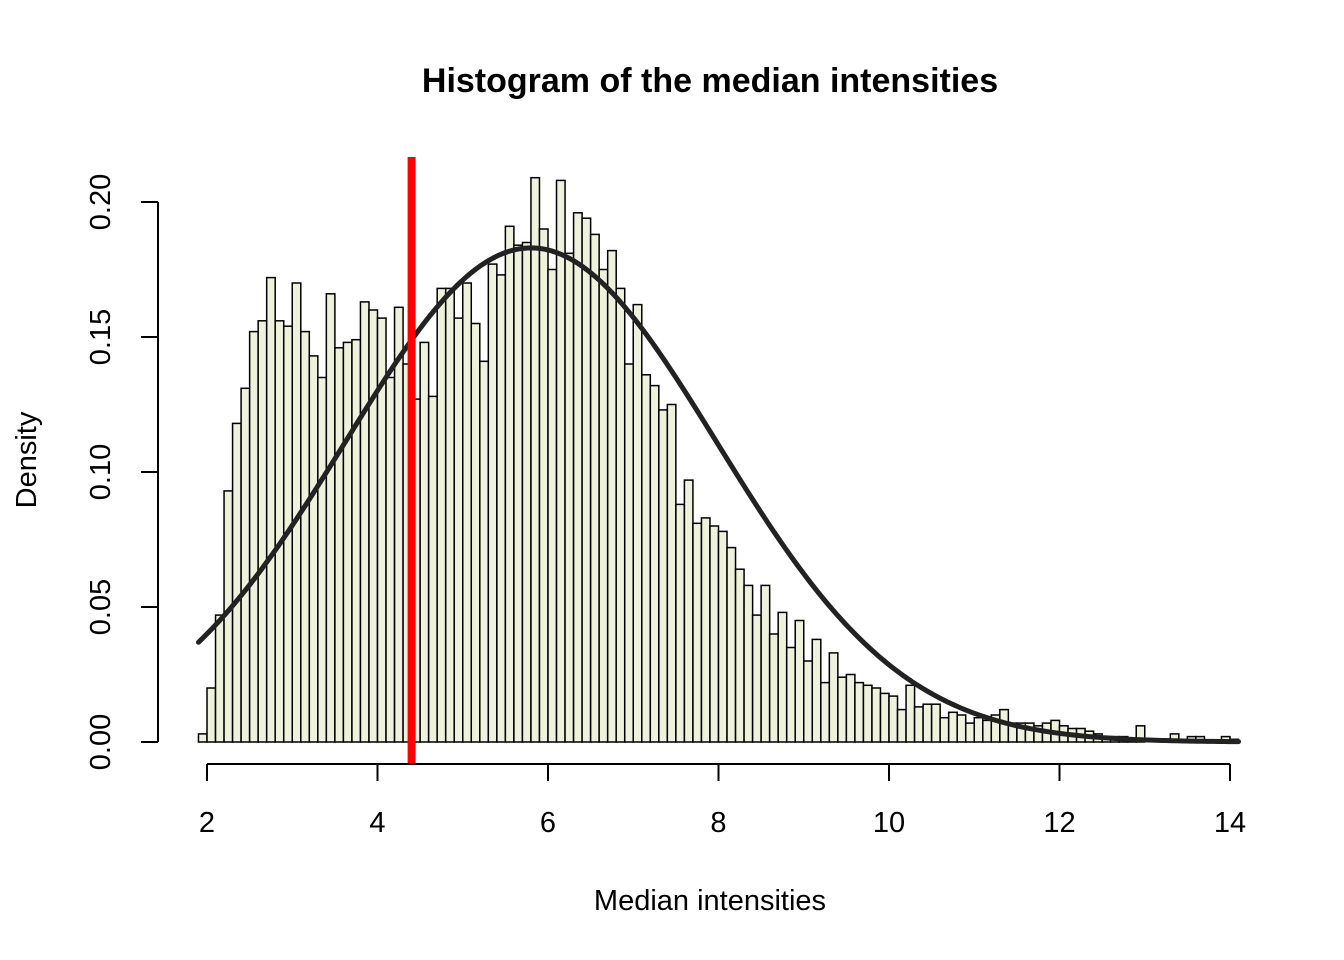 The height and width of the screenshot is (960, 1344). What do you see at coordinates (548, 823) in the screenshot?
I see `x-tick-label: 6` at bounding box center [548, 823].